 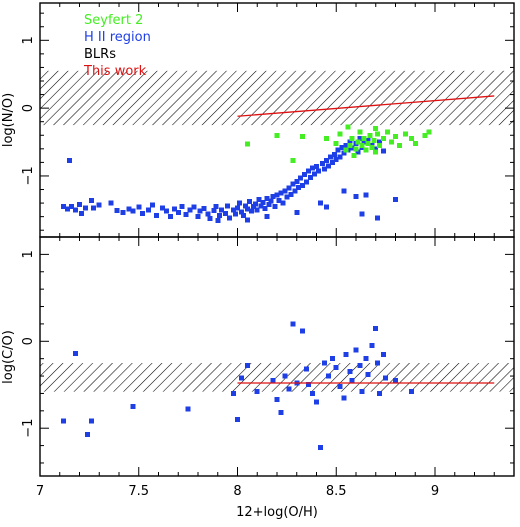 What do you see at coordinates (28, 428) in the screenshot?
I see `y-tick-label-bottom: −1` at bounding box center [28, 428].